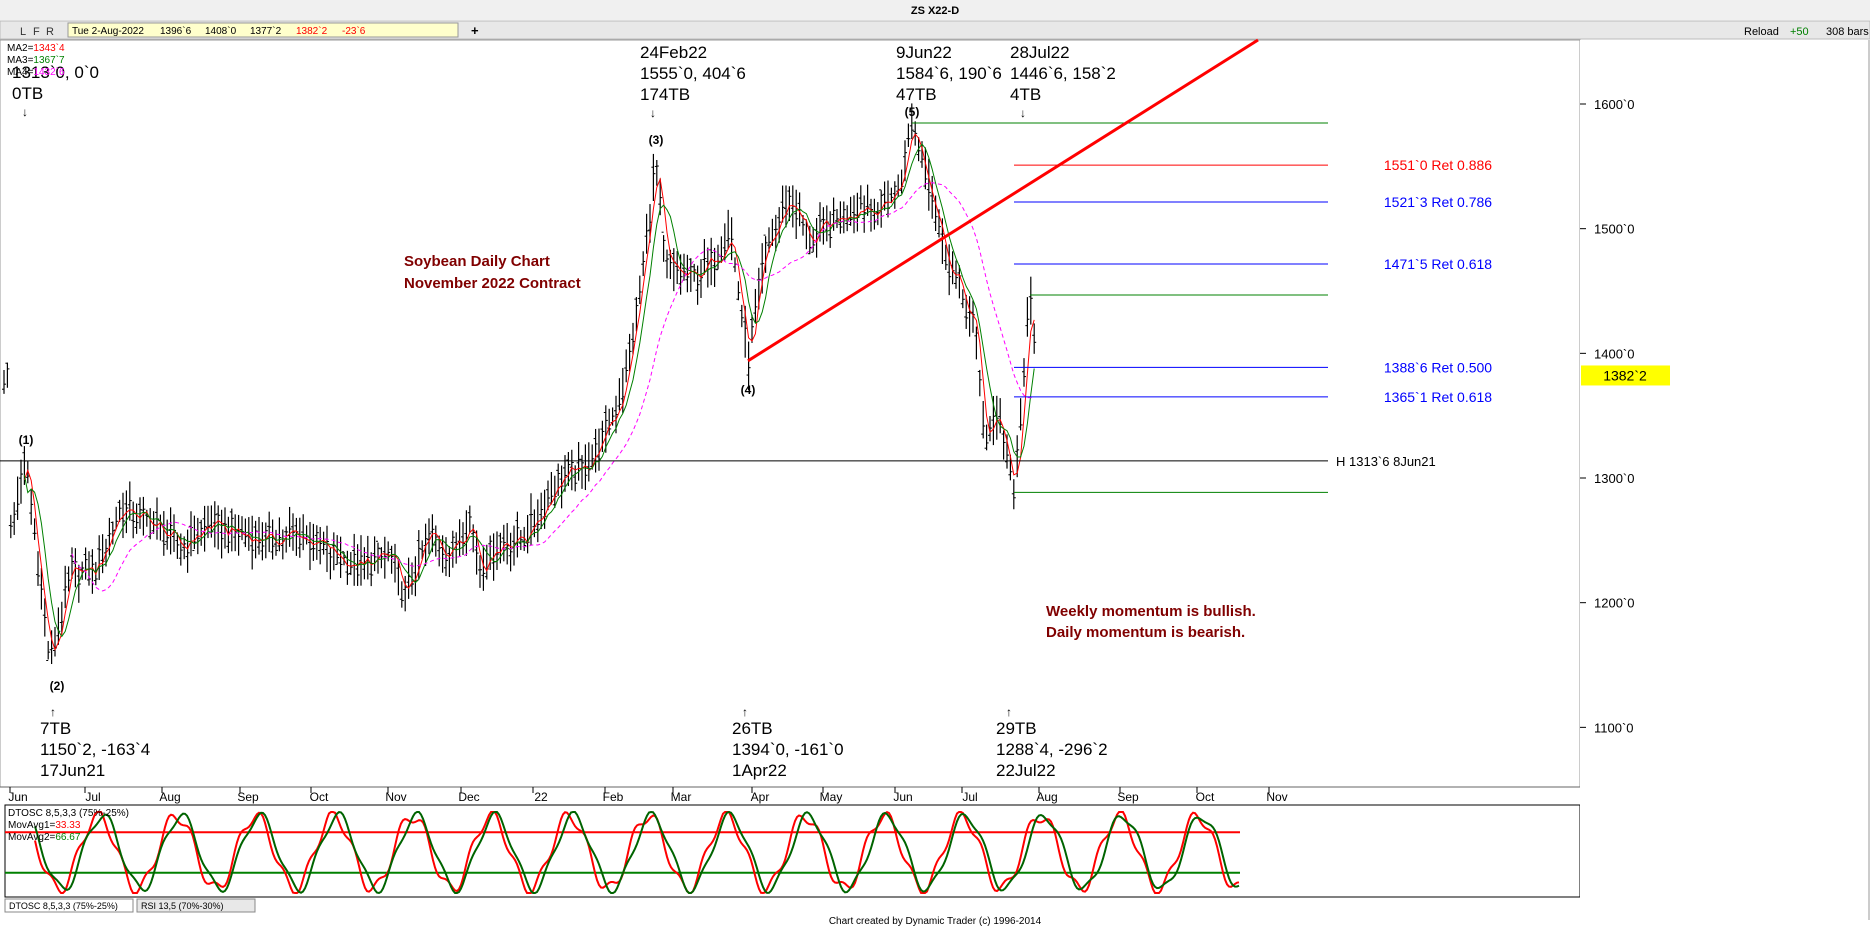 The height and width of the screenshot is (928, 1870). What do you see at coordinates (665, 94) in the screenshot?
I see `pivot-label-line: 174TB` at bounding box center [665, 94].